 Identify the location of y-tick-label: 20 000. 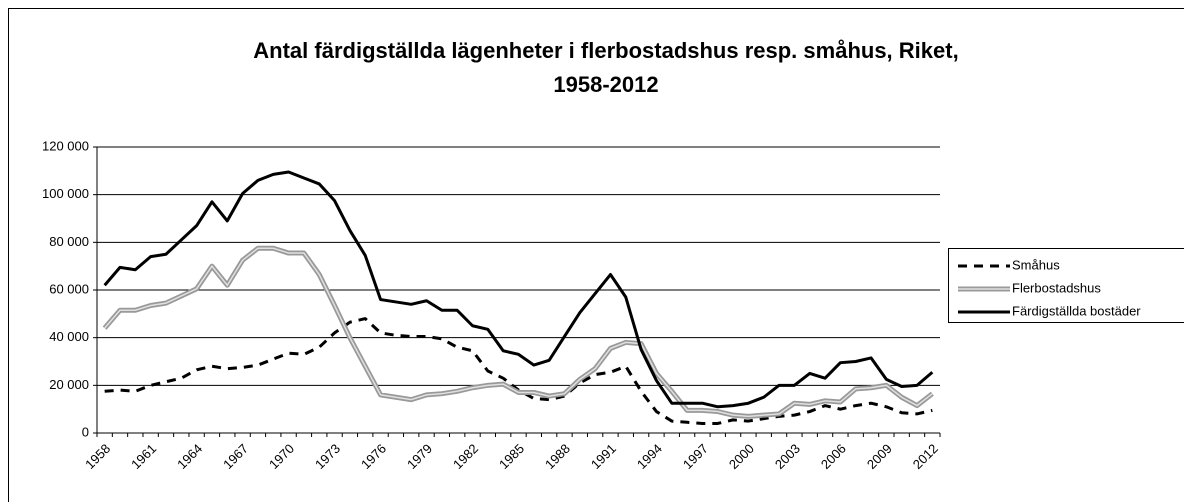
(69, 384).